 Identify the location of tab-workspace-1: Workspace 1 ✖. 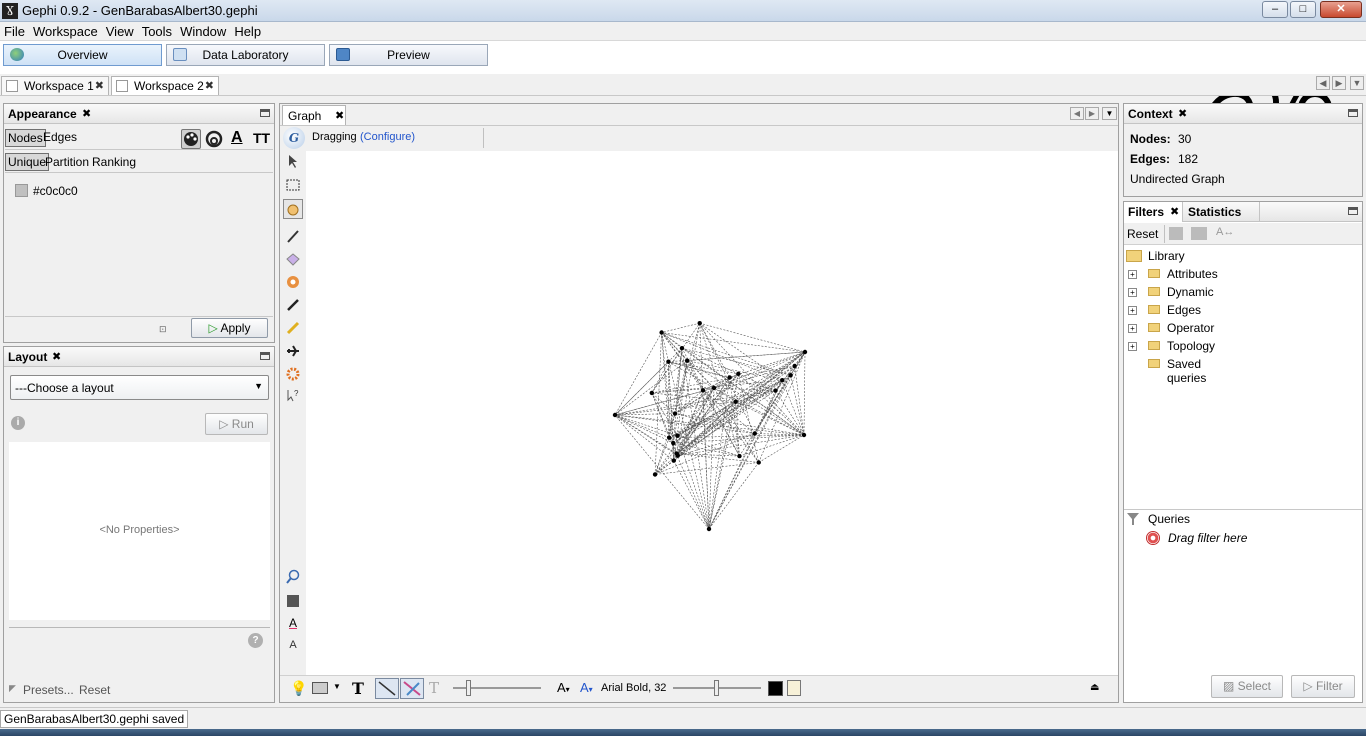
(55, 85).